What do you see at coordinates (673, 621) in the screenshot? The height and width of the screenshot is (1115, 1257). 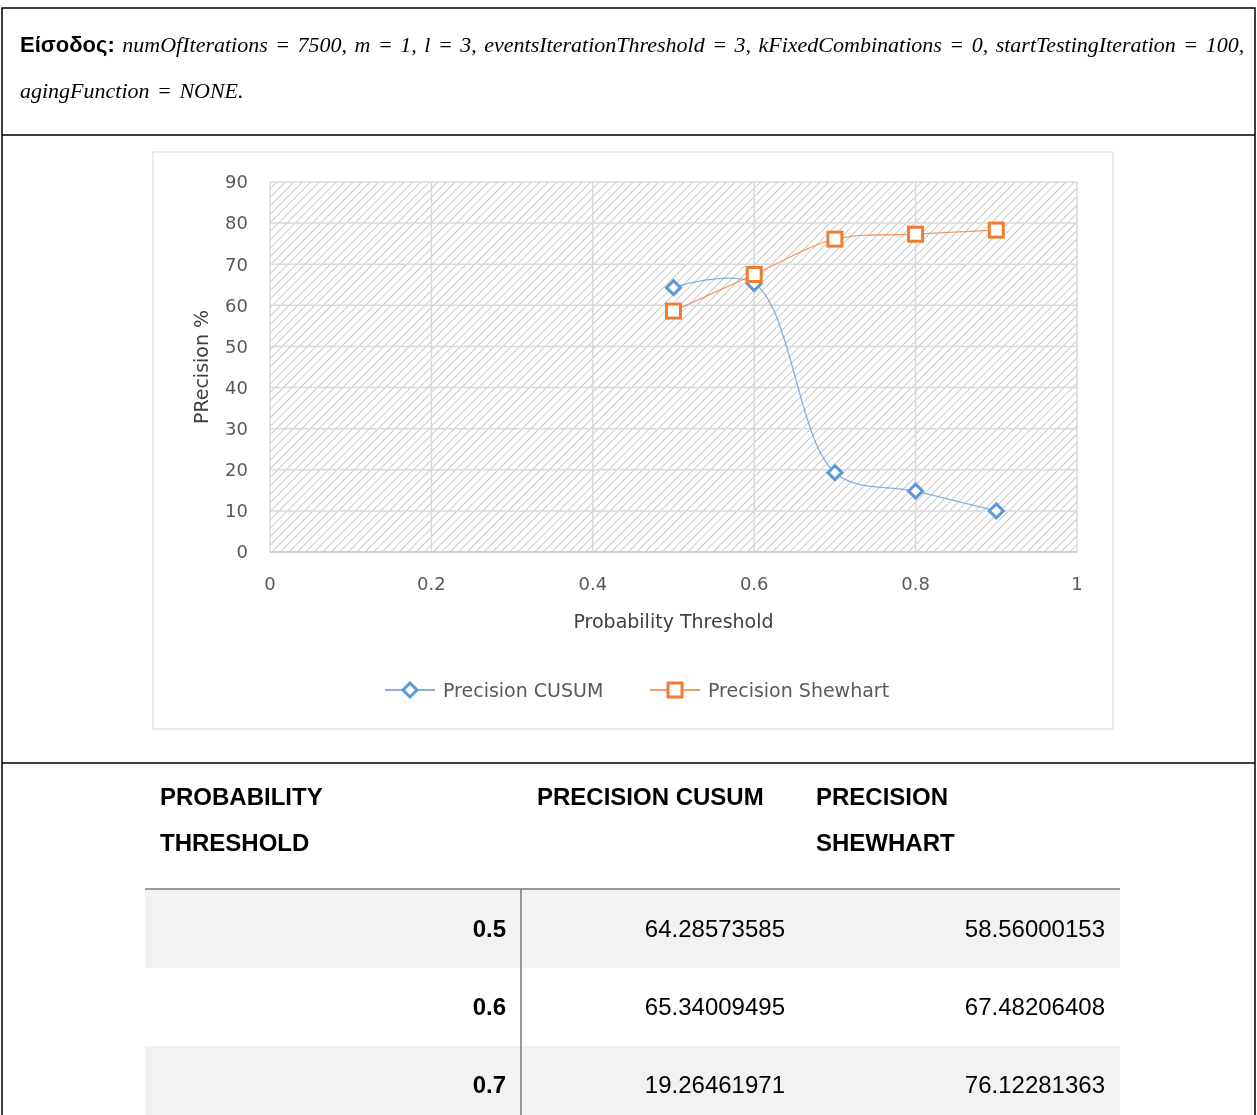 I see `x-axis-title: Probability Threshold` at bounding box center [673, 621].